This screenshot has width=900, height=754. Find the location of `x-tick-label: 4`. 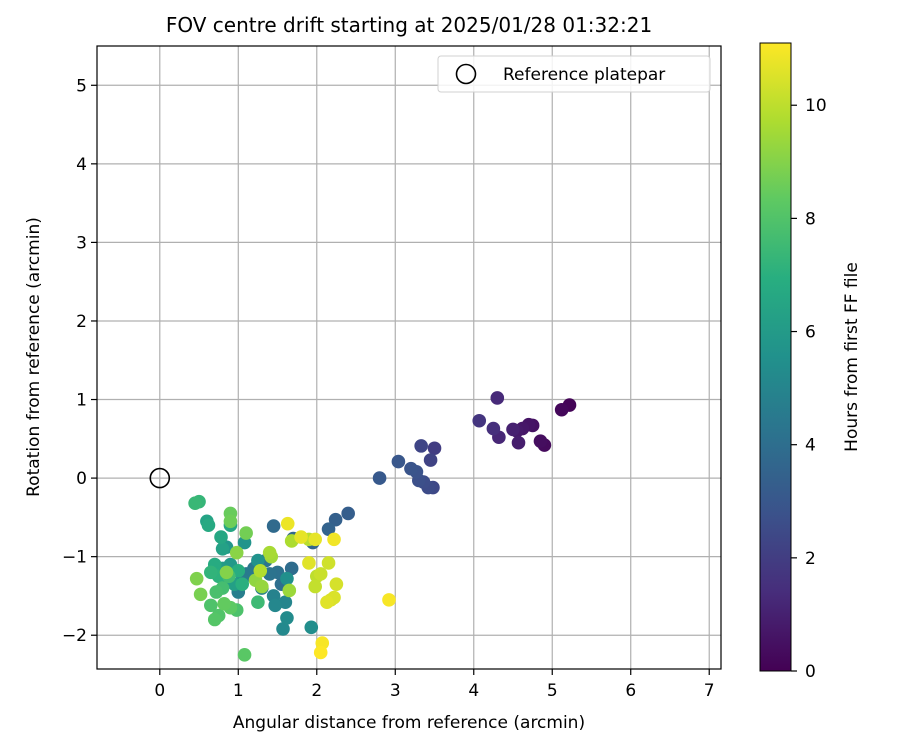

x-tick-label: 4 is located at coordinates (473, 691).